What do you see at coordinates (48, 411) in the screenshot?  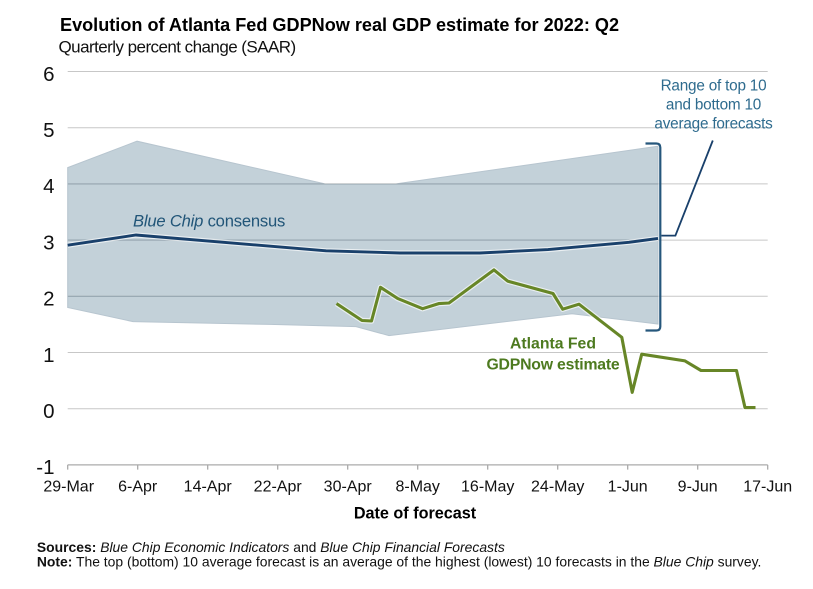 I see `svg-text: 0` at bounding box center [48, 411].